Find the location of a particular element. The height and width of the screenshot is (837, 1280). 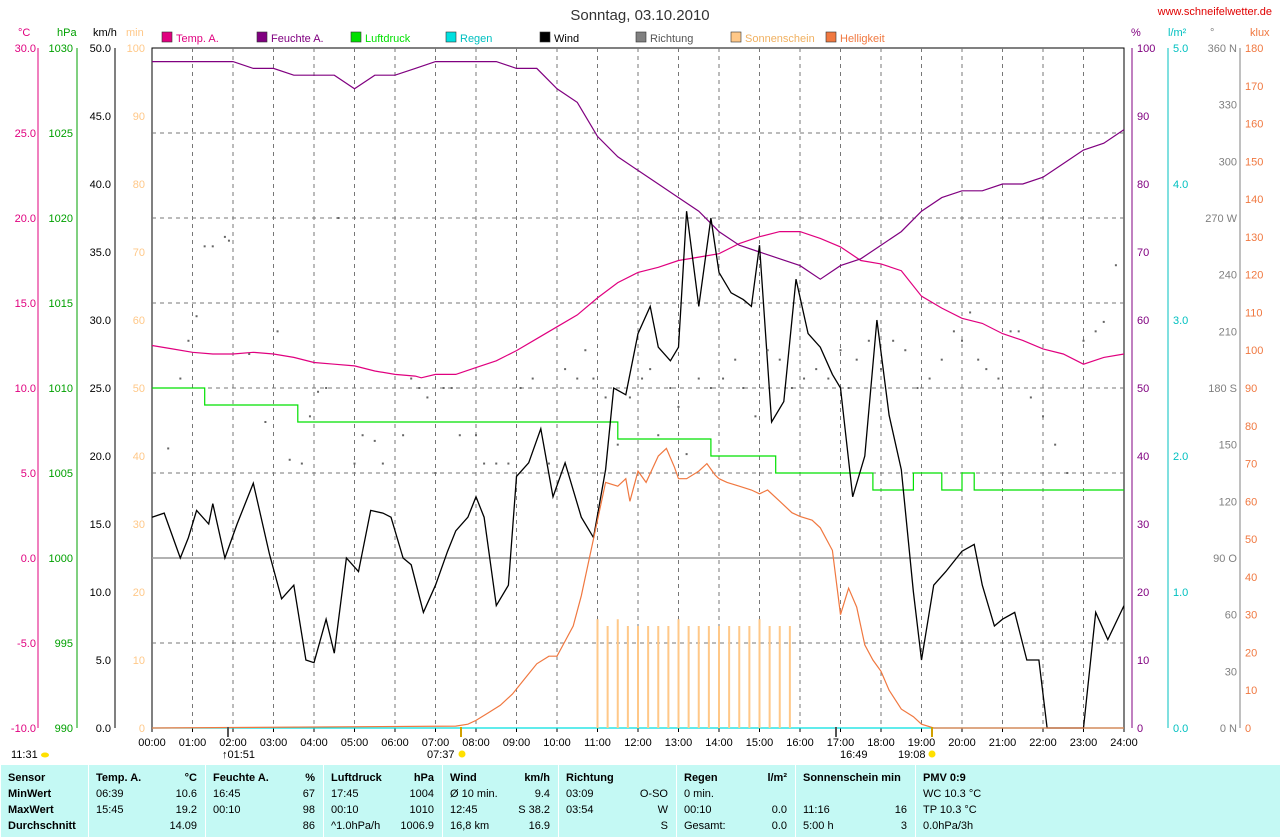

axis-tick-label: 1025 is located at coordinates (61, 134).